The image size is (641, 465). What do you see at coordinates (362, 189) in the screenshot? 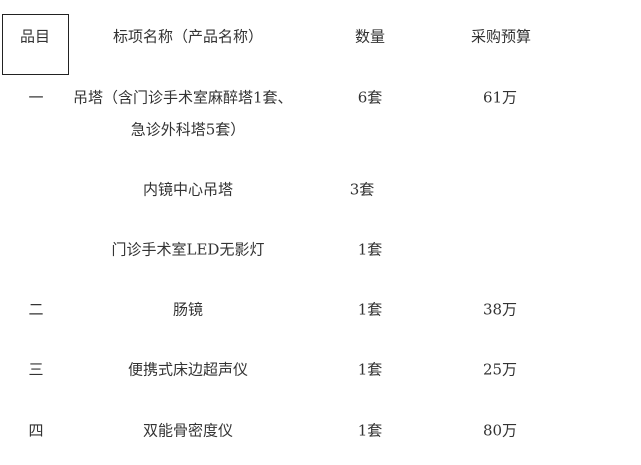
I see `row-2-qty: 3套` at bounding box center [362, 189].